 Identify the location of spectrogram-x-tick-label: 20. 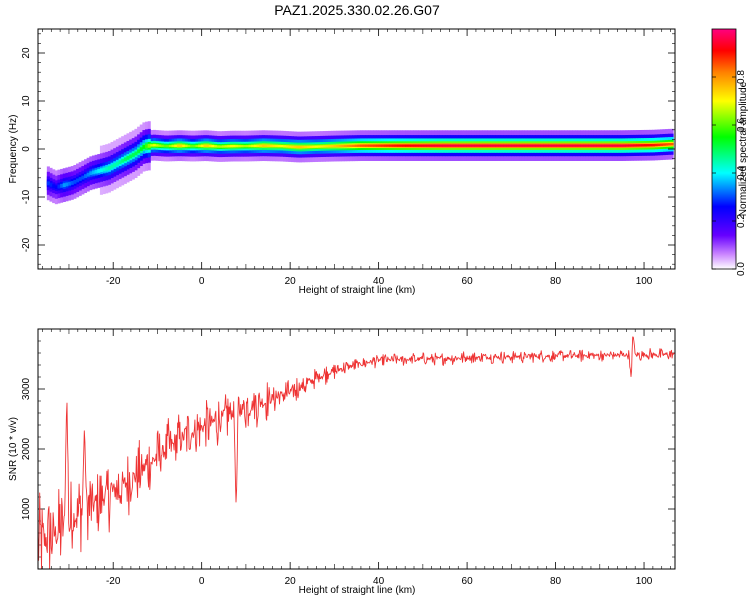
(291, 281).